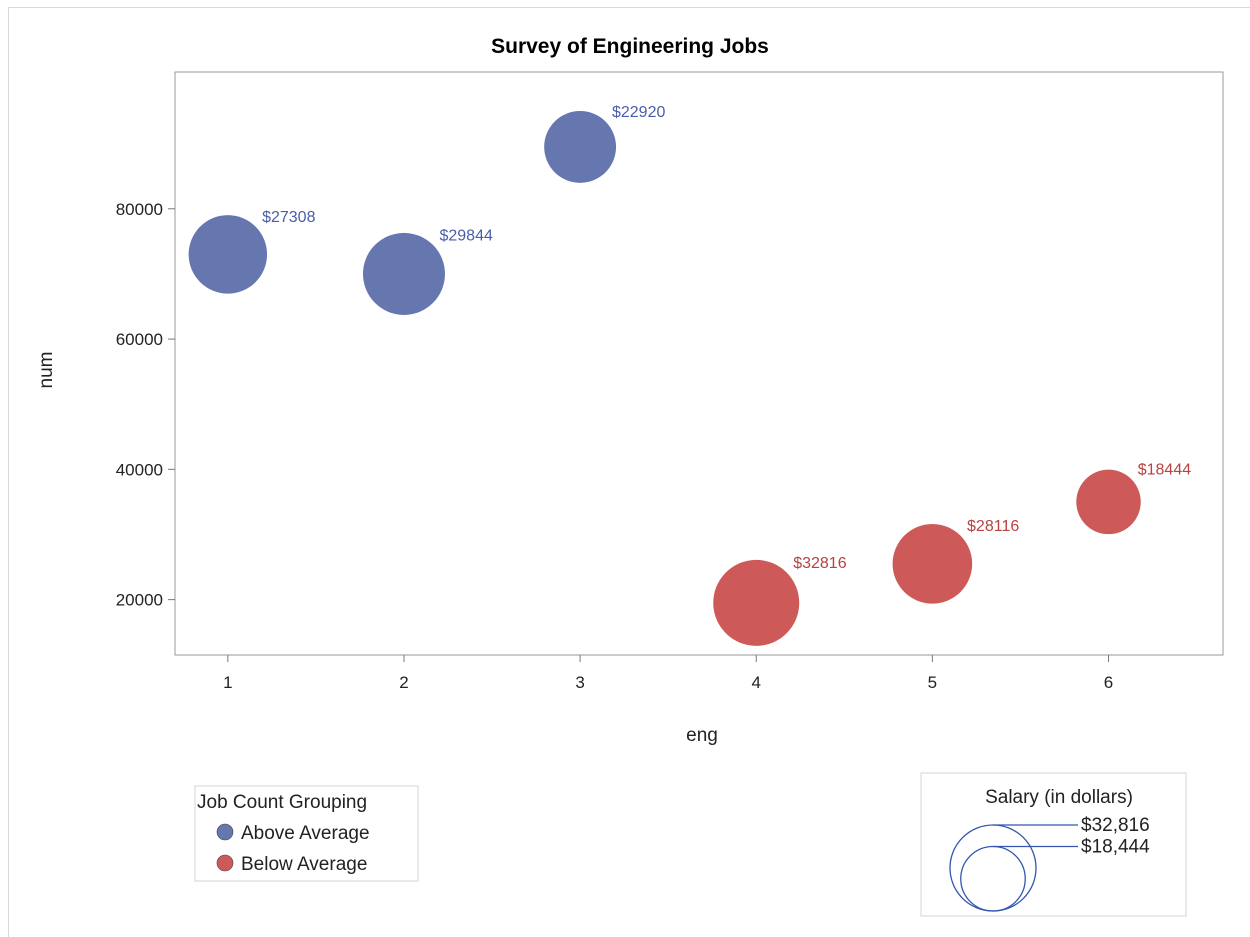  Describe the element at coordinates (46, 370) in the screenshot. I see `y-axis-title: num` at that location.